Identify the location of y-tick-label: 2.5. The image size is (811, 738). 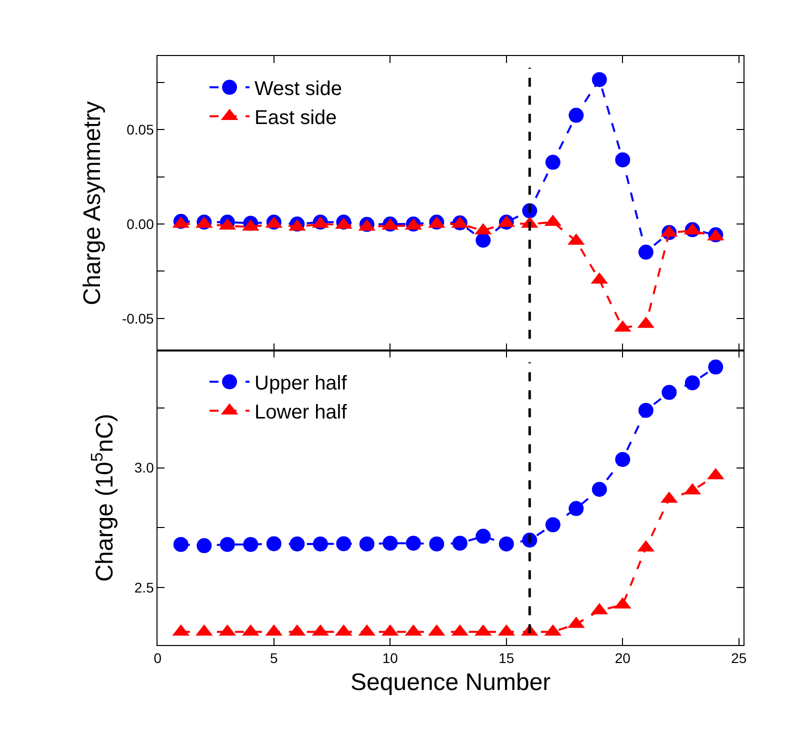
(144, 587).